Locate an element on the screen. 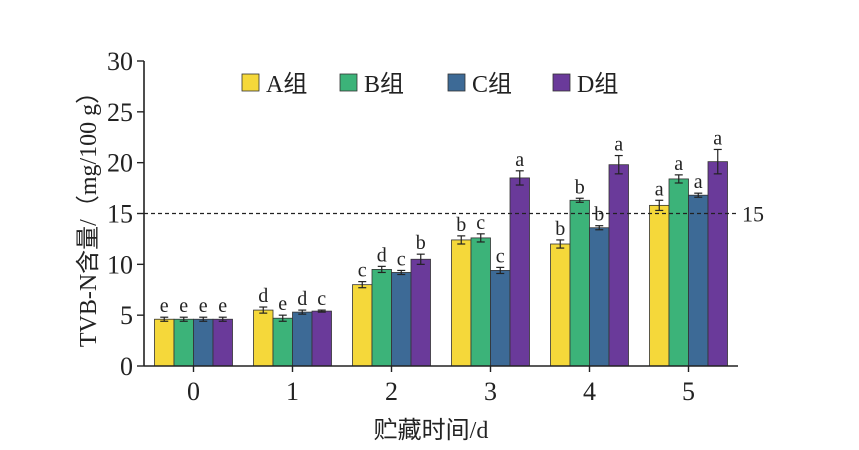 The image size is (859, 450). legend-label: A组 is located at coordinates (286, 84).